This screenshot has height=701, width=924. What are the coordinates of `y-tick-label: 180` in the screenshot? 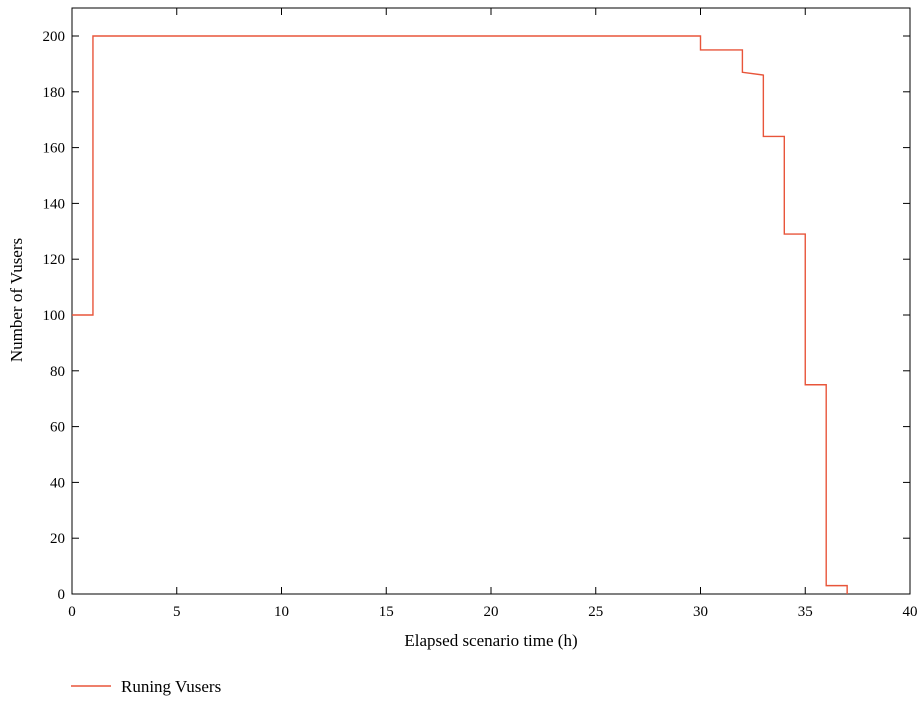 It's located at (54, 93).